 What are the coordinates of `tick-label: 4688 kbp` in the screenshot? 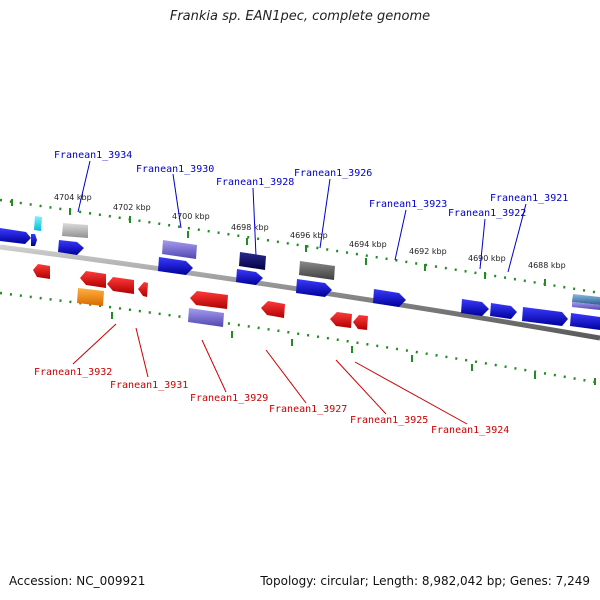 It's located at (547, 265).